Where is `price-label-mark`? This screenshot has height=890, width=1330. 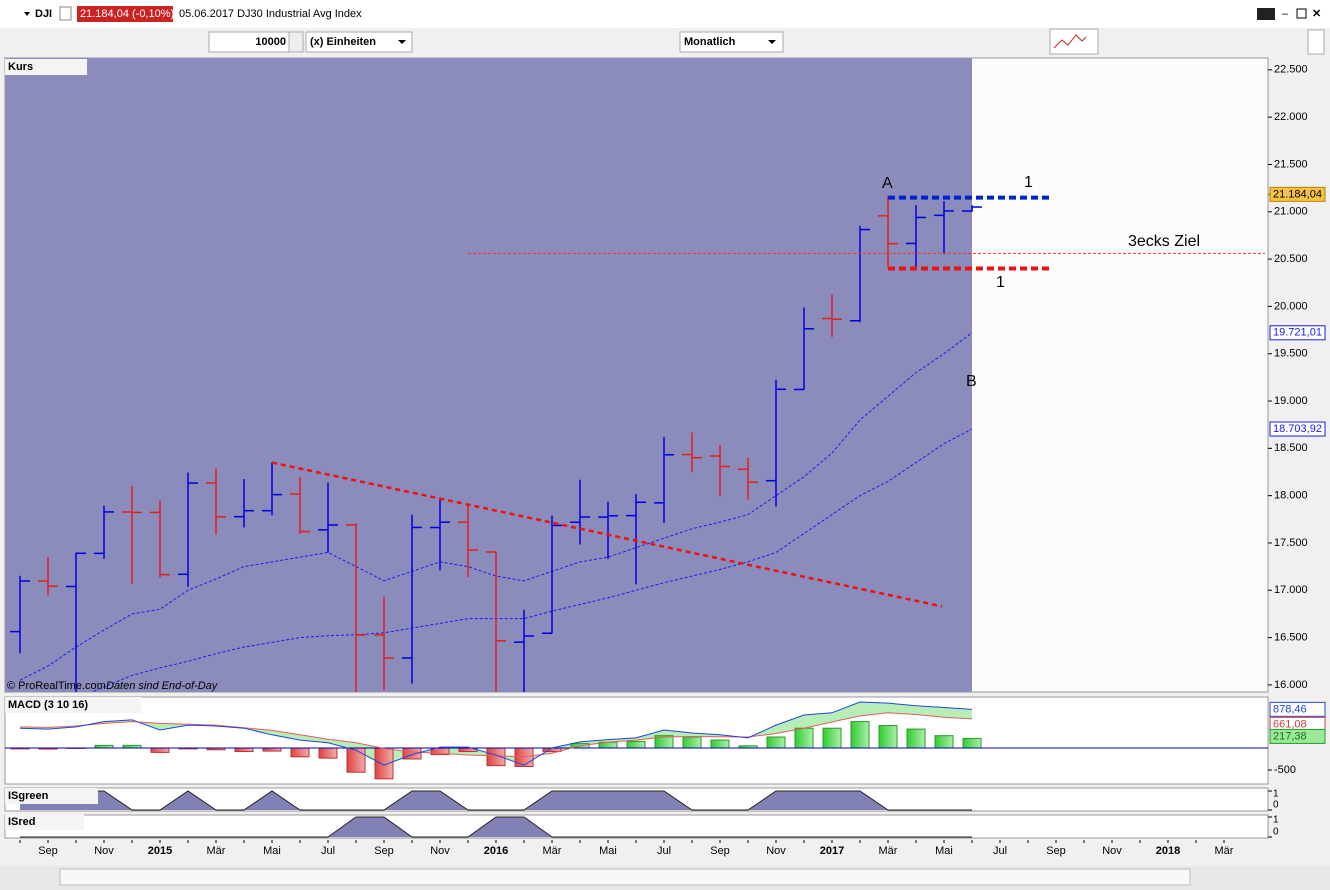
price-label-mark is located at coordinates (1269, 194).